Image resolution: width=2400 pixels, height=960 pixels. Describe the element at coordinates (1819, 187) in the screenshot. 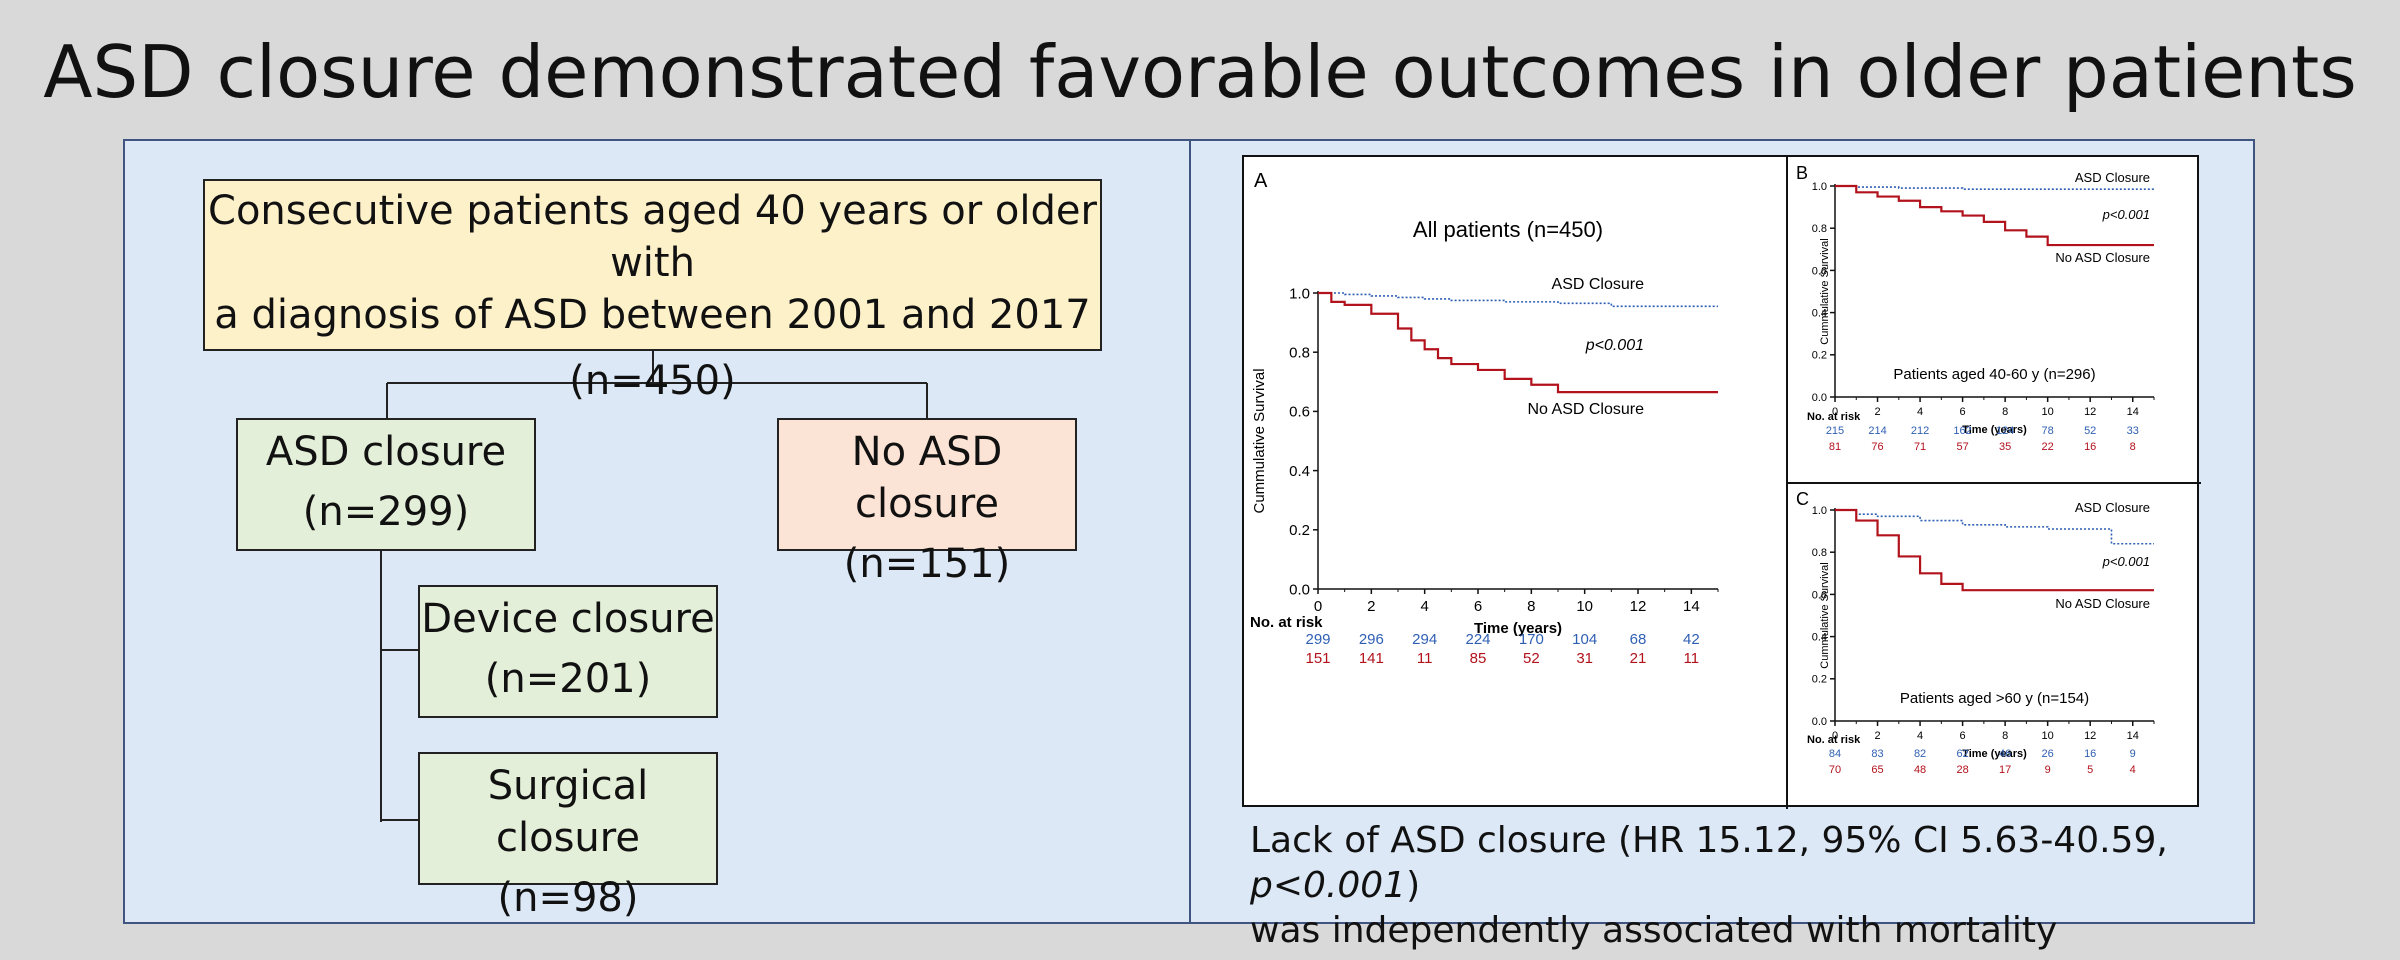

I see `panel-b-y-tick-label: 1.0` at that location.